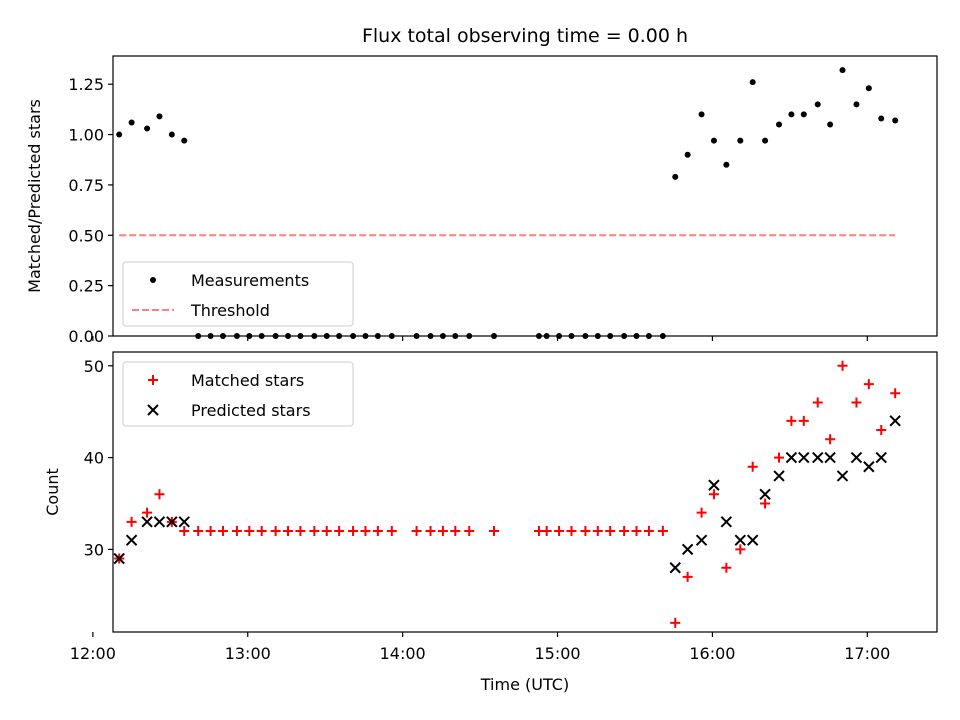 This screenshot has width=960, height=720. Describe the element at coordinates (525, 36) in the screenshot. I see `chart-title: Flux total observing time = 0.00 h` at that location.